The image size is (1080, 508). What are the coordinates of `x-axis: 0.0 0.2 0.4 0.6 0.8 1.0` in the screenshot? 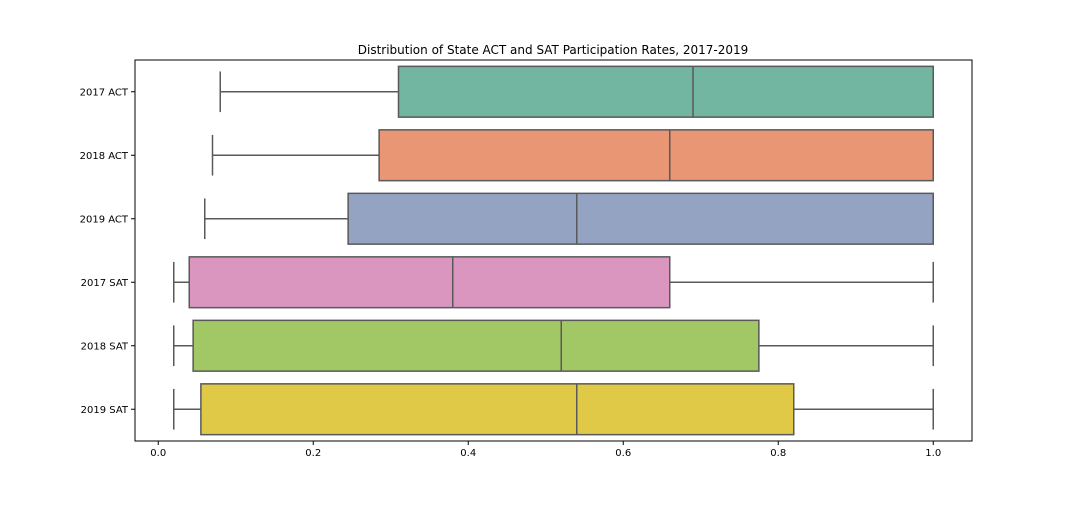 It's located at (545, 450).